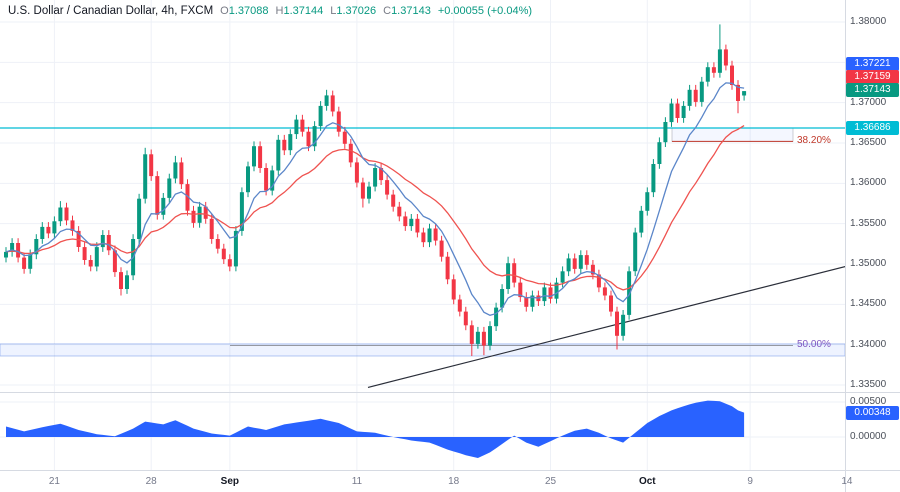 Image resolution: width=900 pixels, height=492 pixels. What do you see at coordinates (356, 11) in the screenshot?
I see `low-value: 1.37026` at bounding box center [356, 11].